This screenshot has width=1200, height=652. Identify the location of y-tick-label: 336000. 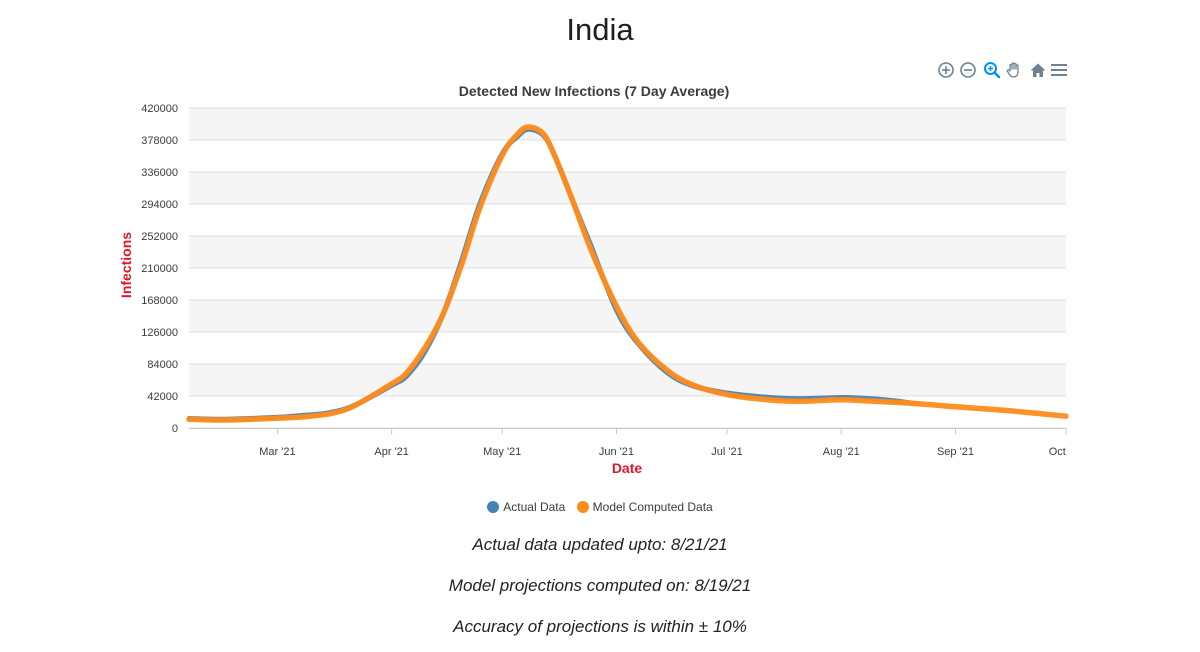
(159, 173).